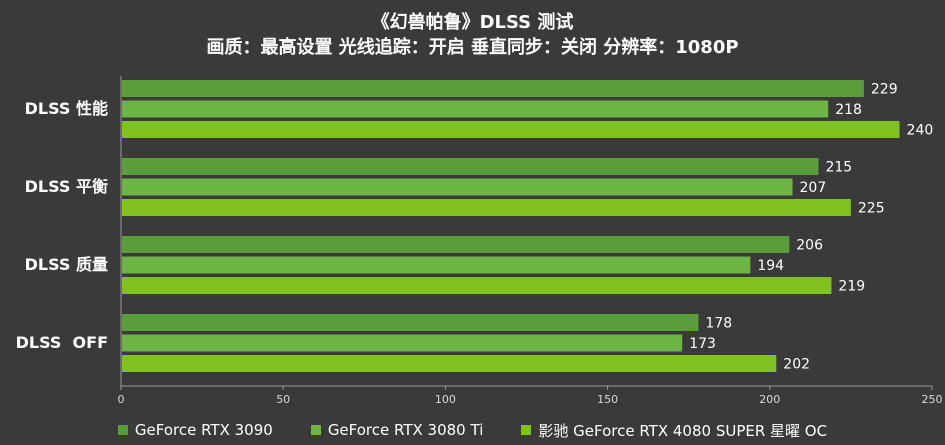 The image size is (945, 445). I want to click on legend-label-rtx4080super: 影驰 GeForce RTX 4080 SUPER 星曜 OC, so click(683, 430).